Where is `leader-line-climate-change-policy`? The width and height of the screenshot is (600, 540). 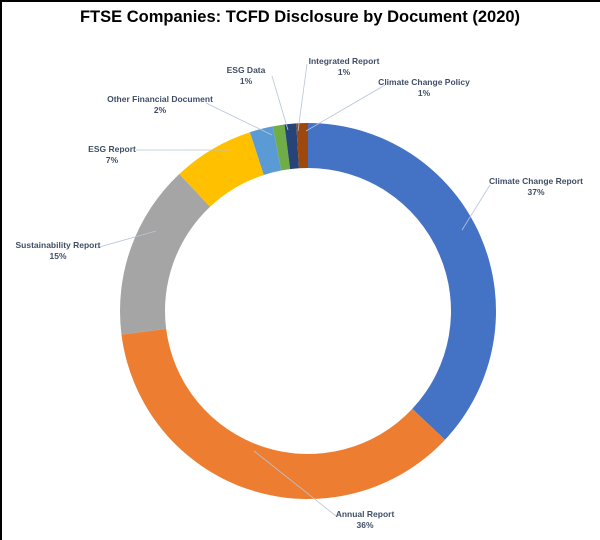 leader-line-climate-change-policy is located at coordinates (345, 108).